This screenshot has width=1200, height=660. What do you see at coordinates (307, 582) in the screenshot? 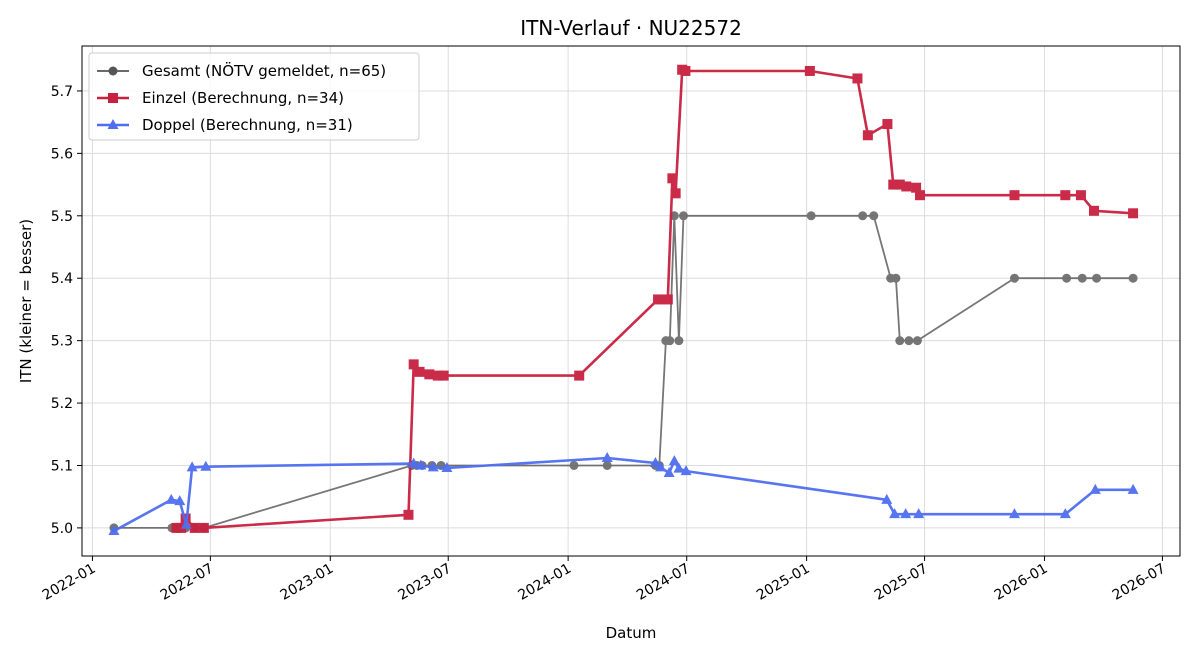
I see `x-tick-label: 2023-01` at bounding box center [307, 582].